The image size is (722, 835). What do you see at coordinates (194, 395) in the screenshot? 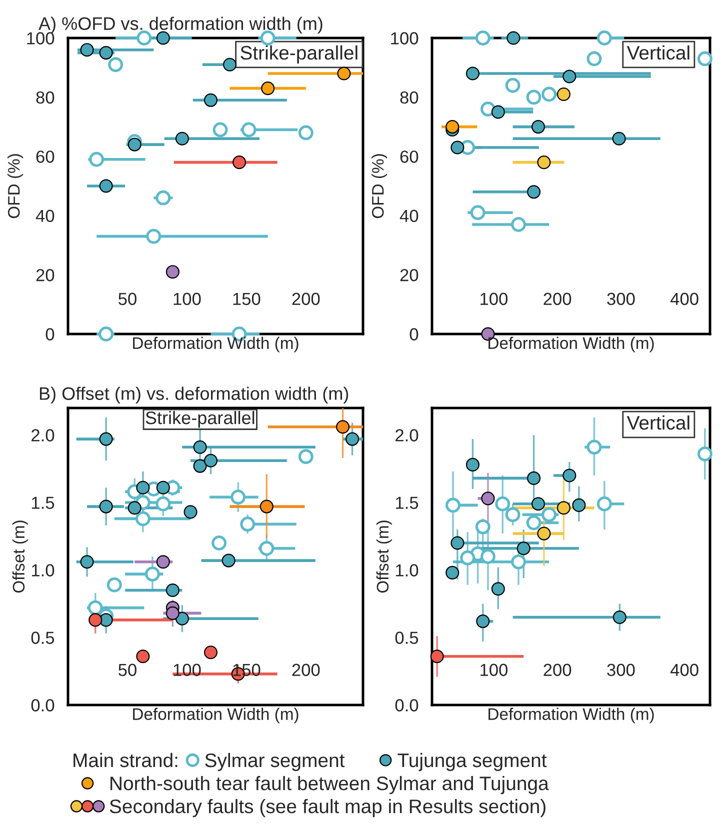
I see `chart-title: B) Offset (m) vs. deformation width (m)` at bounding box center [194, 395].